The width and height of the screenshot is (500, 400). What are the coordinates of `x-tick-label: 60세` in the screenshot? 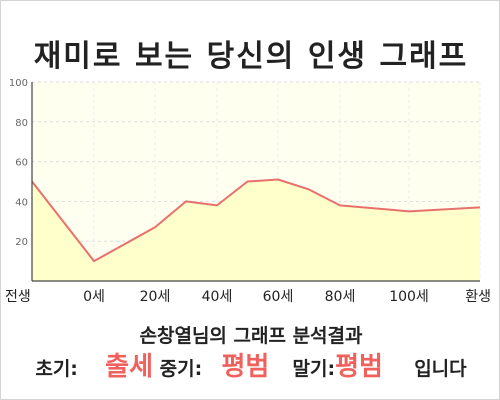 It's located at (278, 297).